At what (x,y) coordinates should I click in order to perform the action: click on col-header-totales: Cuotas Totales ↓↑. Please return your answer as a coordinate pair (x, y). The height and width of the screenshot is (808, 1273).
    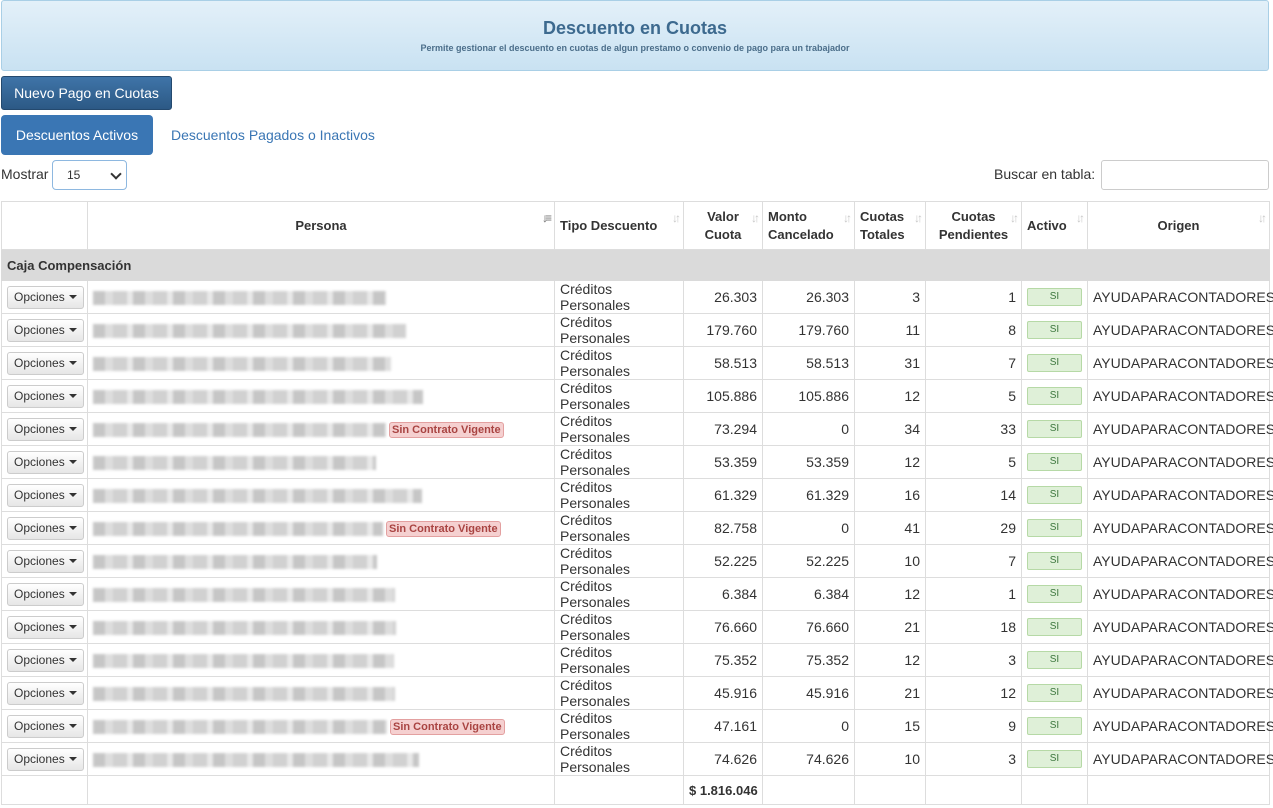
    Looking at the image, I should click on (890, 225).